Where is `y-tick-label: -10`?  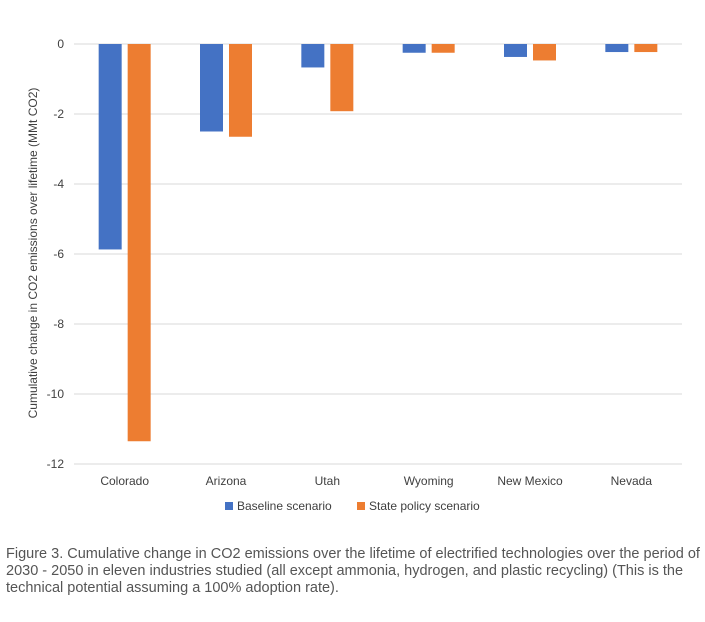
y-tick-label: -10 is located at coordinates (56, 394).